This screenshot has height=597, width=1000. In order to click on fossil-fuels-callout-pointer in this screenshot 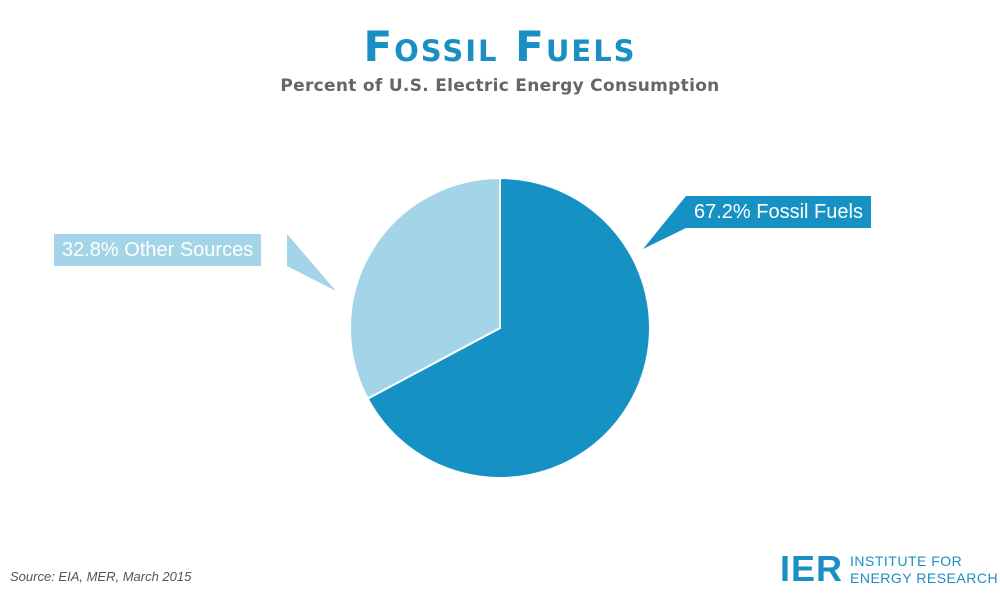, I will do `click(664, 222)`.